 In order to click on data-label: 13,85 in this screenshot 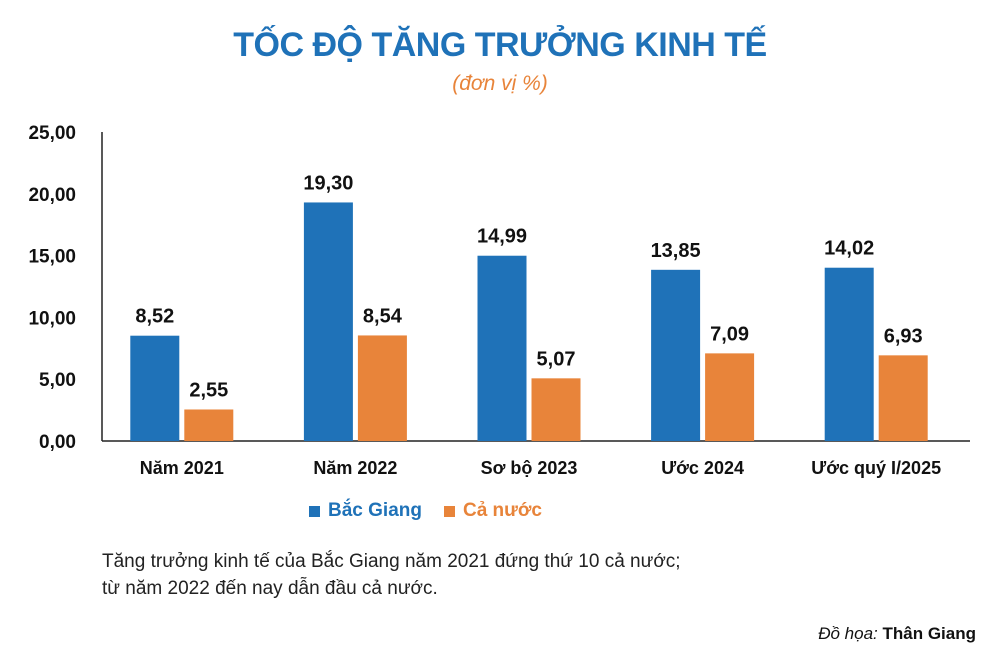, I will do `click(676, 251)`.